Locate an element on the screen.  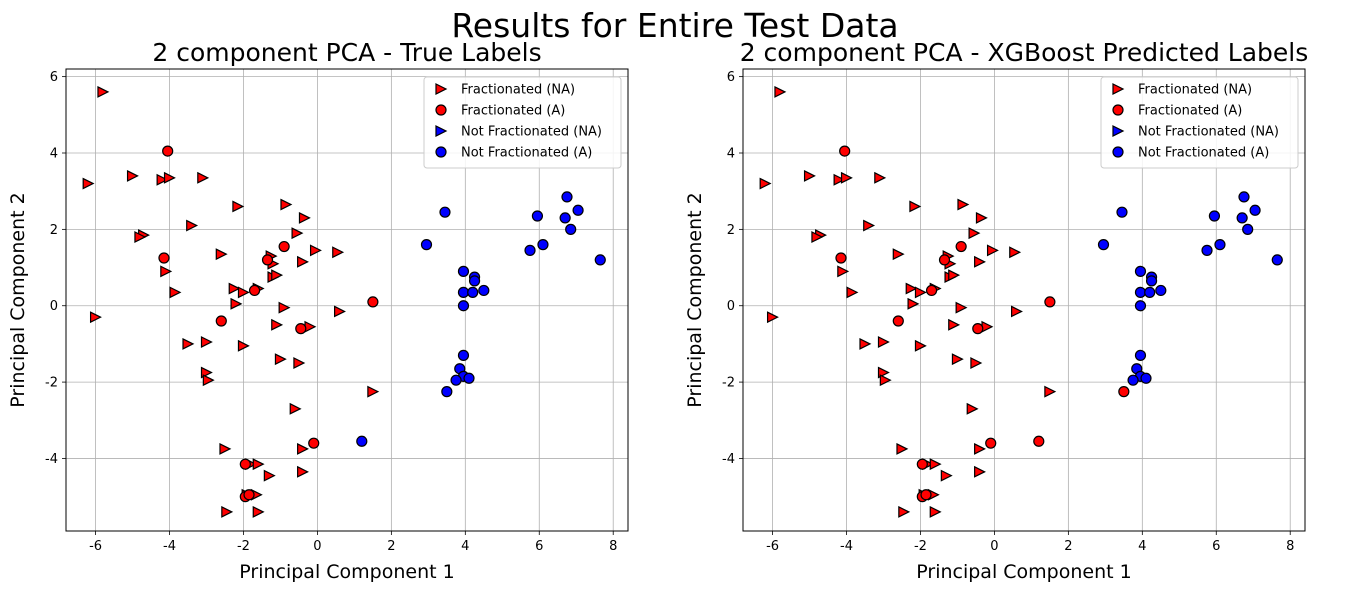
y-tick-label: 2 is located at coordinates (54, 230).